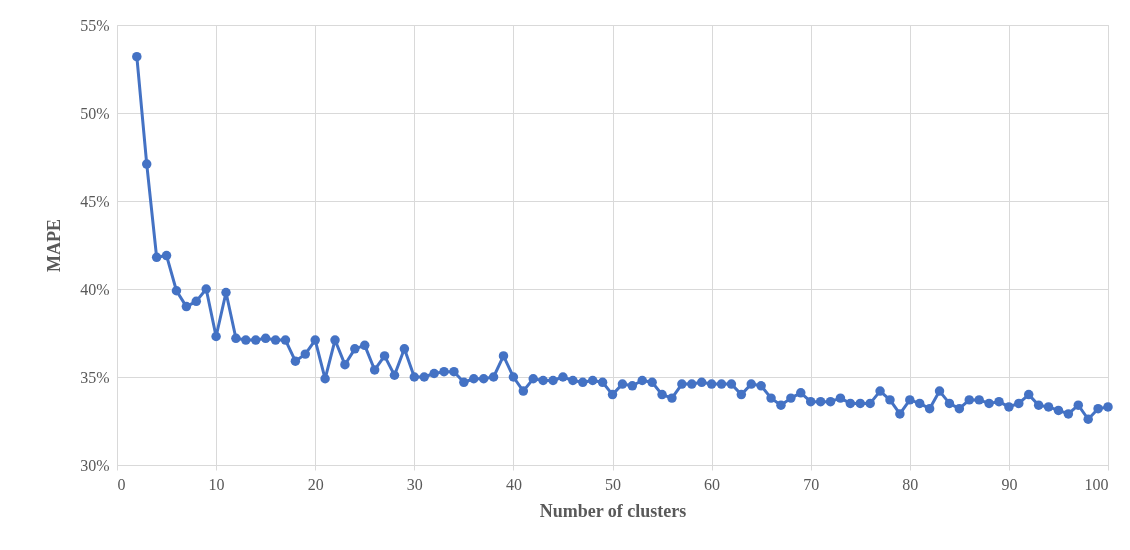 Image resolution: width=1130 pixels, height=550 pixels. I want to click on x-tick-label: 70, so click(811, 484).